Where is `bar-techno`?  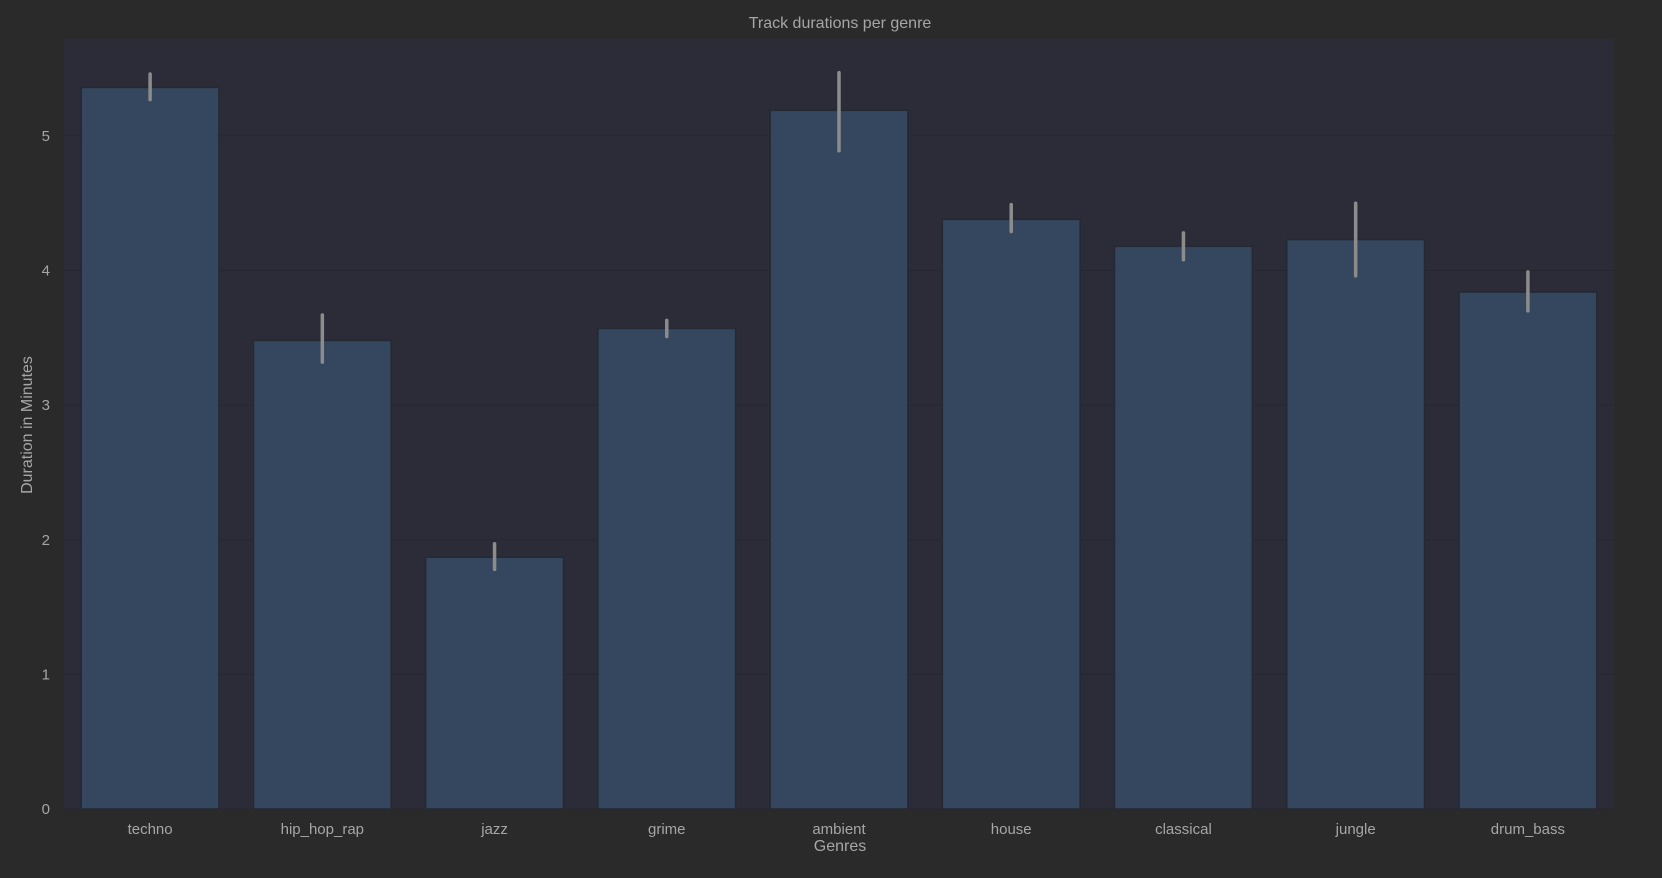 bar-techno is located at coordinates (150, 448).